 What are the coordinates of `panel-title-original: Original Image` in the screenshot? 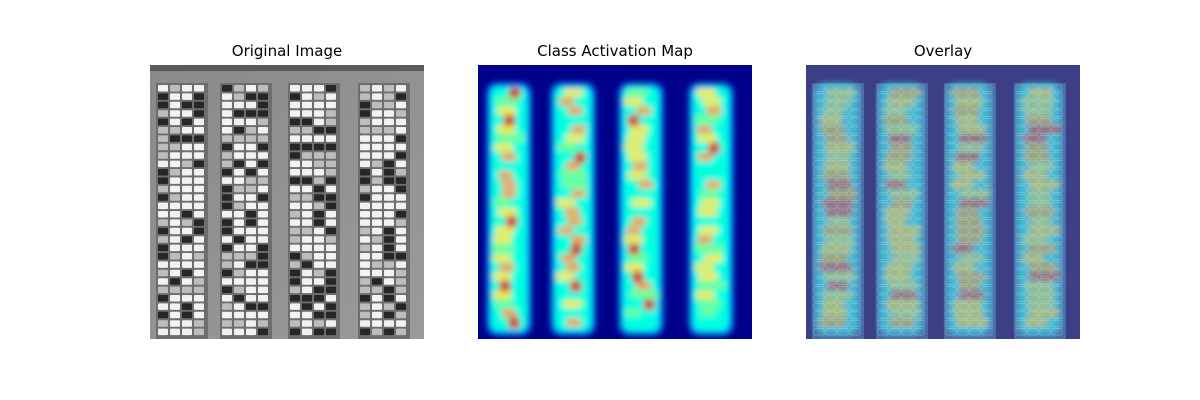 It's located at (287, 51).